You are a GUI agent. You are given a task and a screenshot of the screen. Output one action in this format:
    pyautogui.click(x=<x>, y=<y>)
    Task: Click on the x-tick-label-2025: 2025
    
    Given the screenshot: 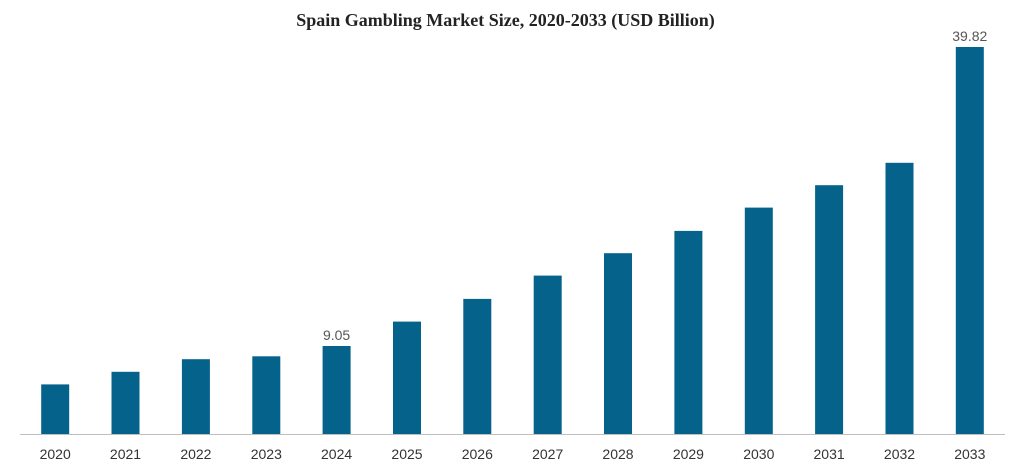 What is the action you would take?
    pyautogui.click(x=406, y=454)
    